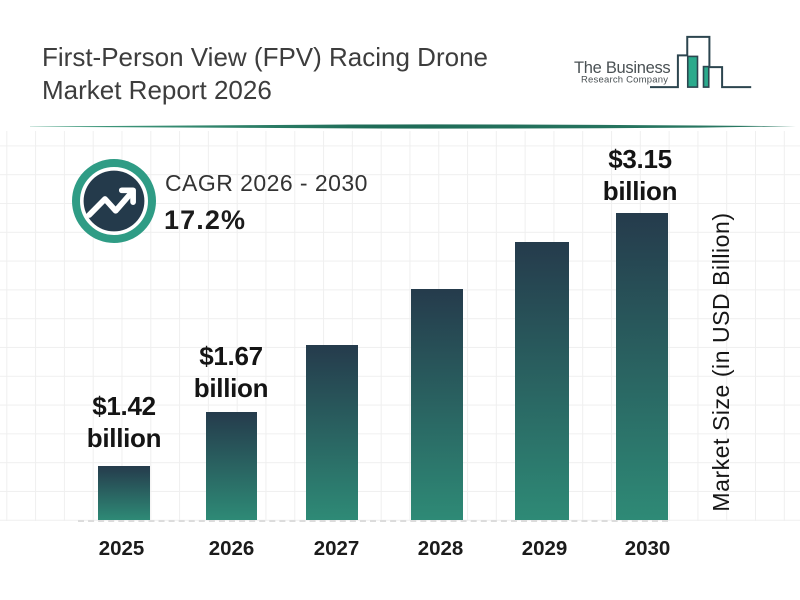  What do you see at coordinates (622, 68) in the screenshot?
I see `svg-text: The Business` at bounding box center [622, 68].